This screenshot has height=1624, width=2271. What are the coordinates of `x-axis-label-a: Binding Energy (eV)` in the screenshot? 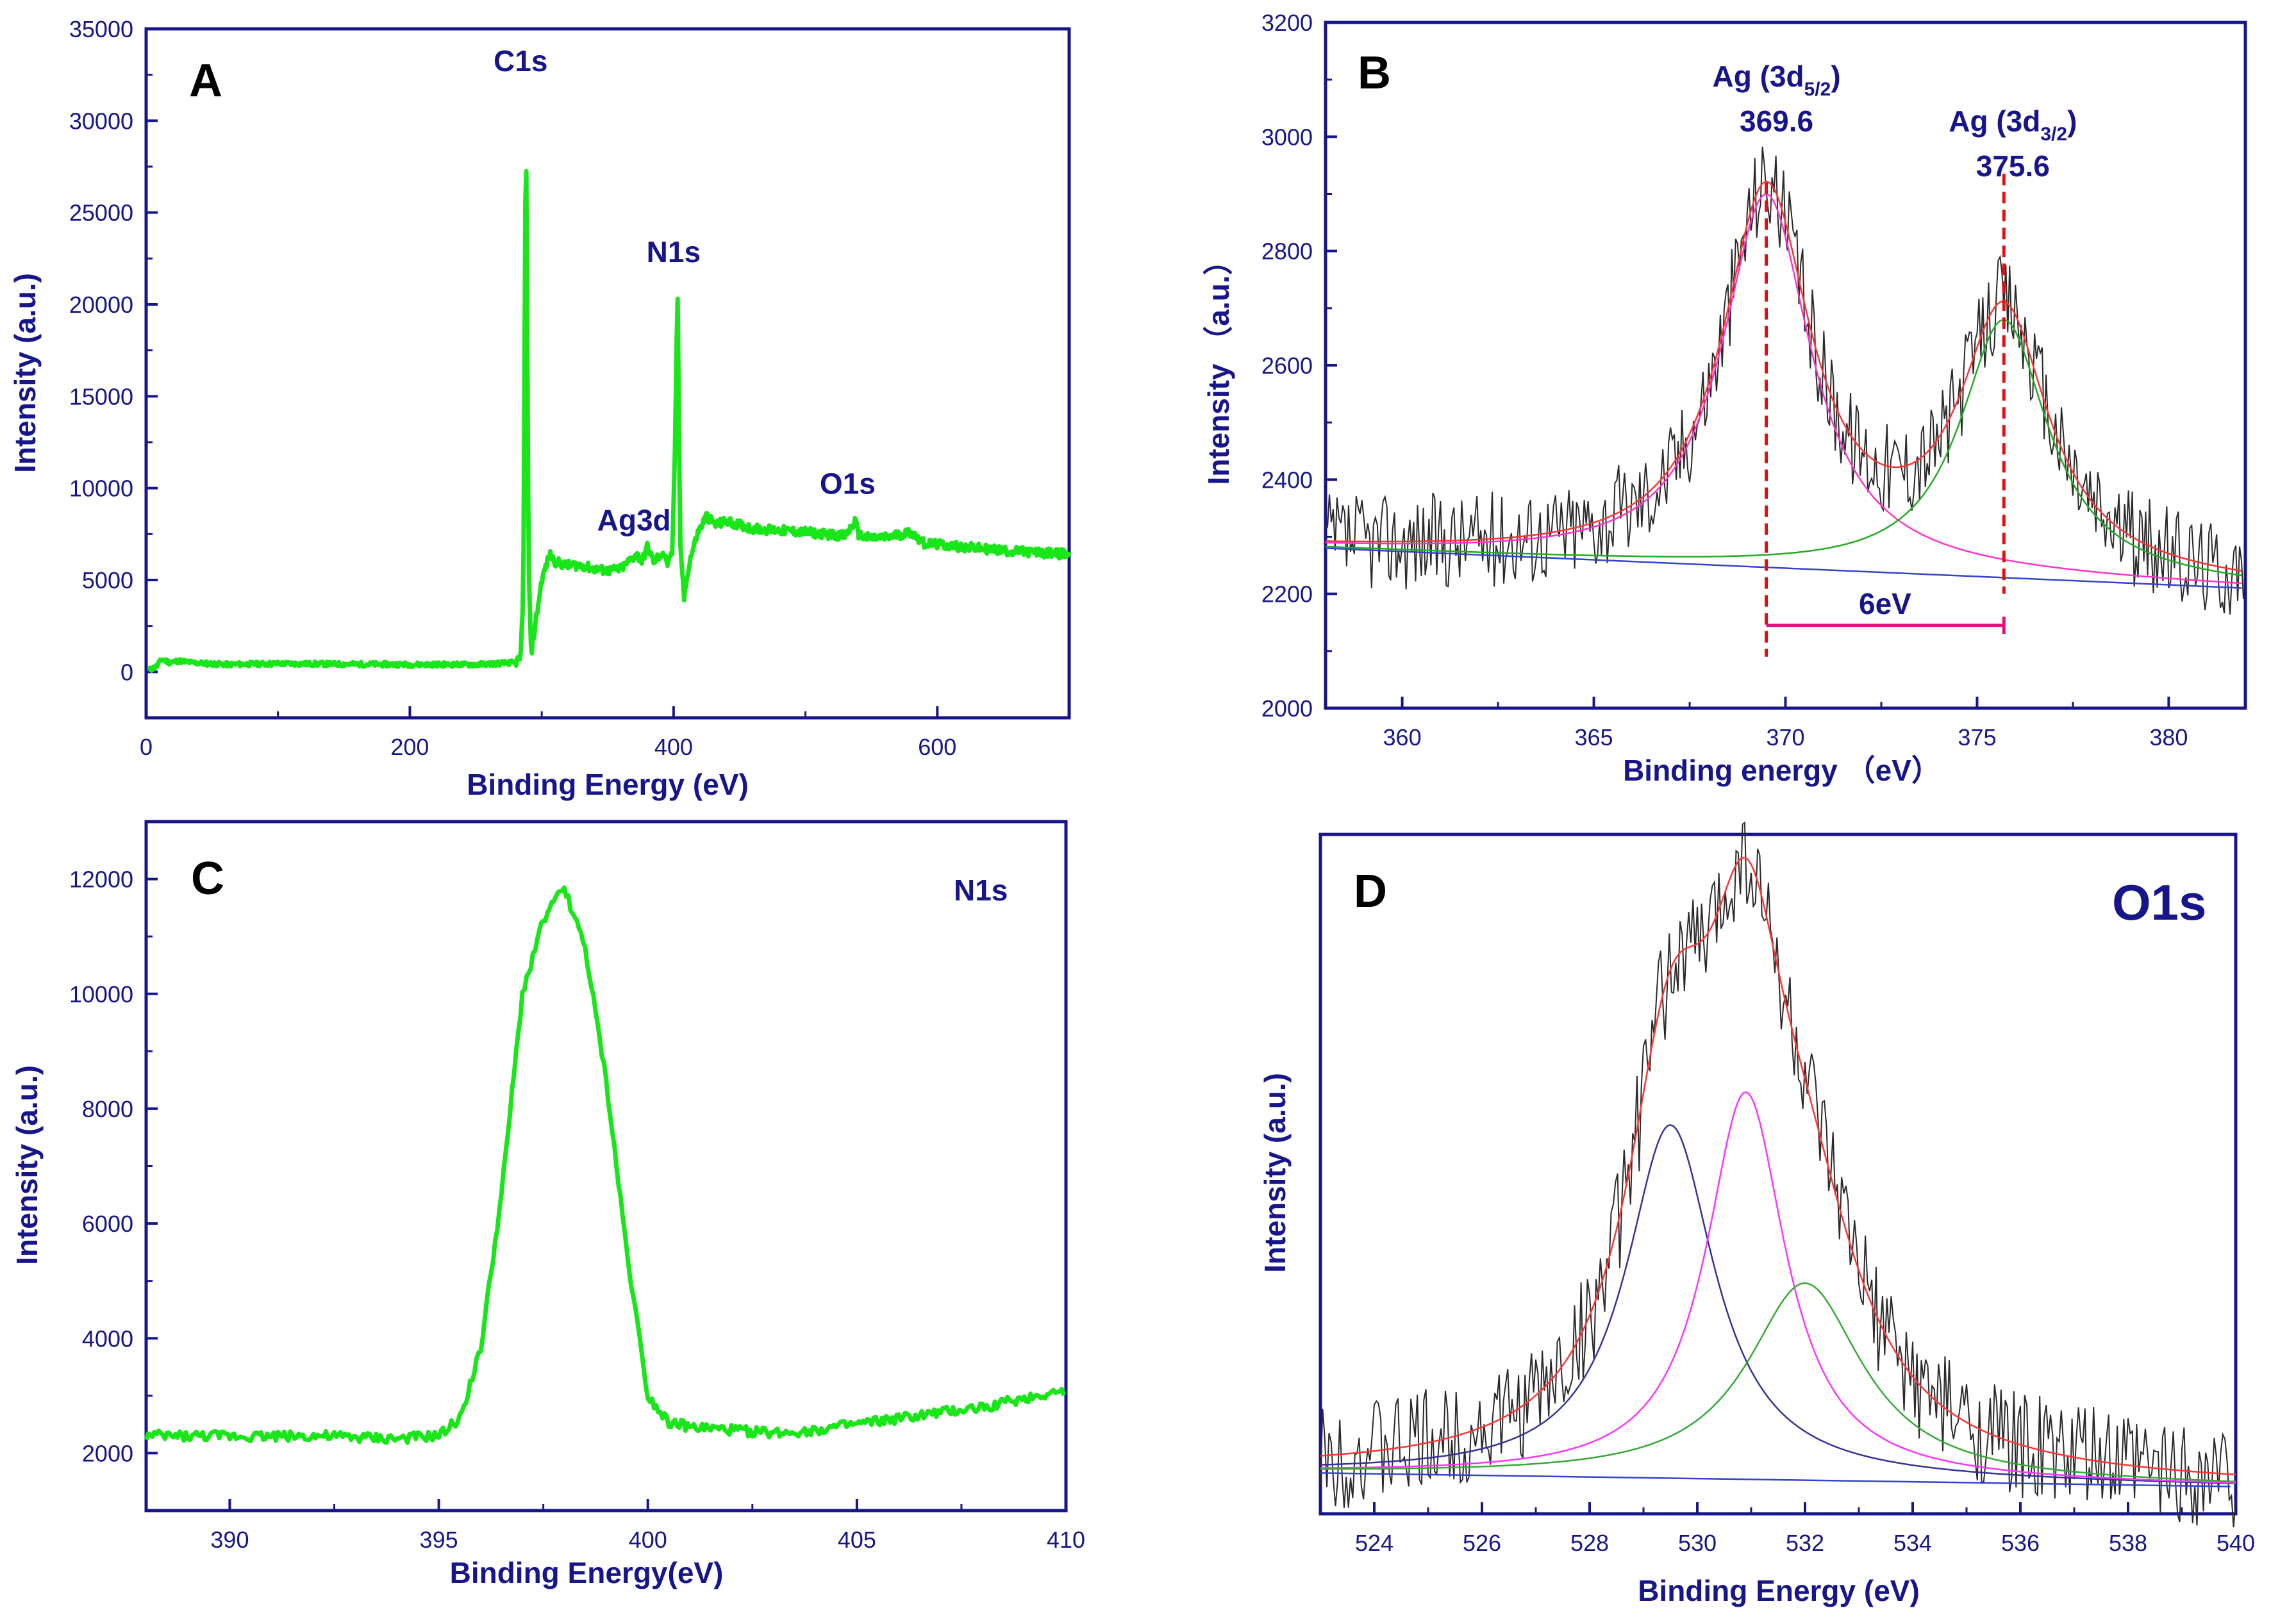 It's located at (608, 784).